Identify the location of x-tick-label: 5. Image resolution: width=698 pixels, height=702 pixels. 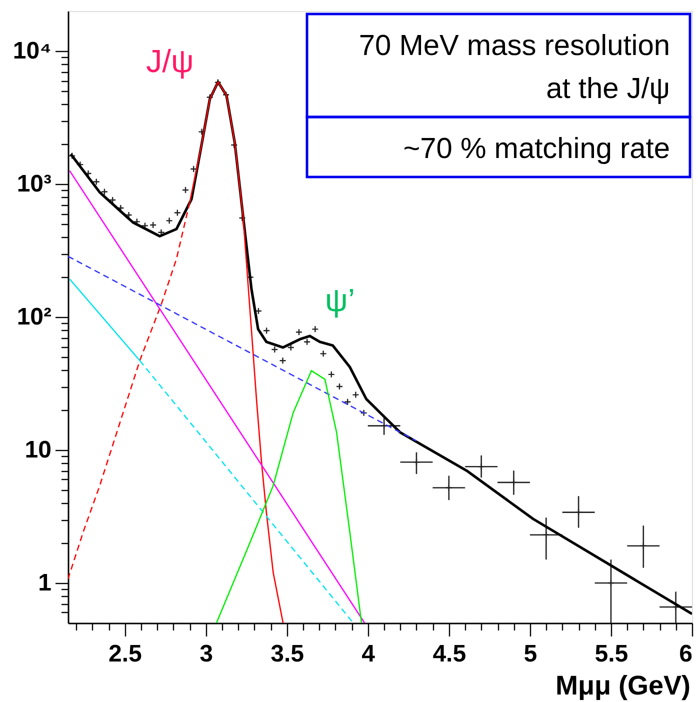
(531, 654).